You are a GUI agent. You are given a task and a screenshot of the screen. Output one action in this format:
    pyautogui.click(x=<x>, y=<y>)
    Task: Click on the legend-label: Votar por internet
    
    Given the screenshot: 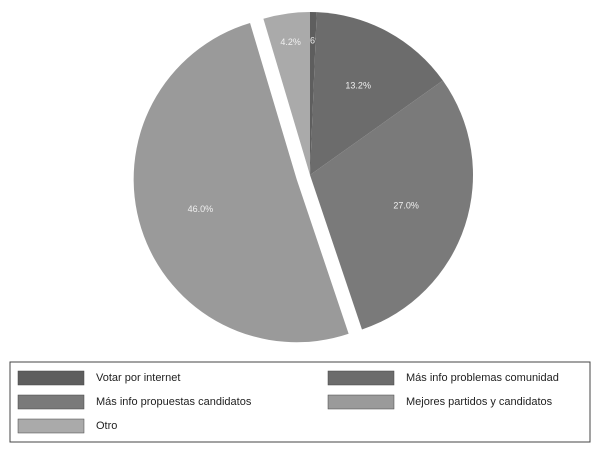 What is the action you would take?
    pyautogui.click(x=138, y=378)
    